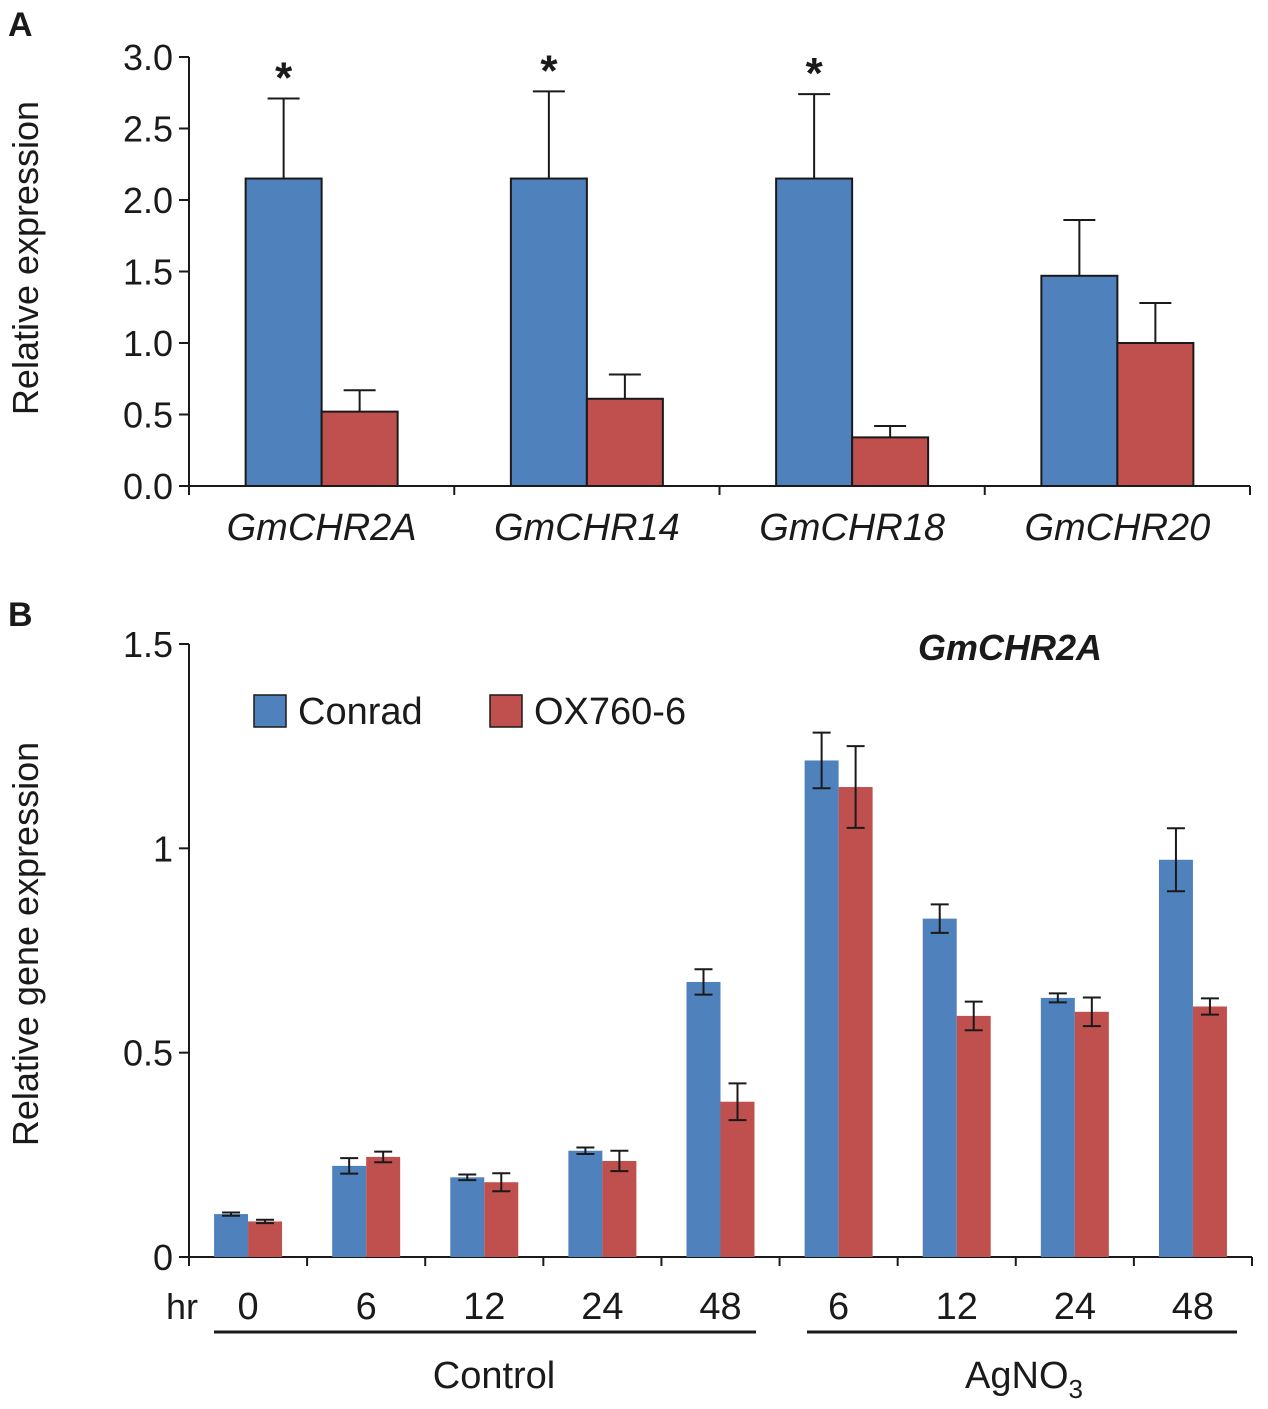 Image resolution: width=1268 pixels, height=1409 pixels. I want to click on significance-marker-gmchr18: *, so click(815, 73).